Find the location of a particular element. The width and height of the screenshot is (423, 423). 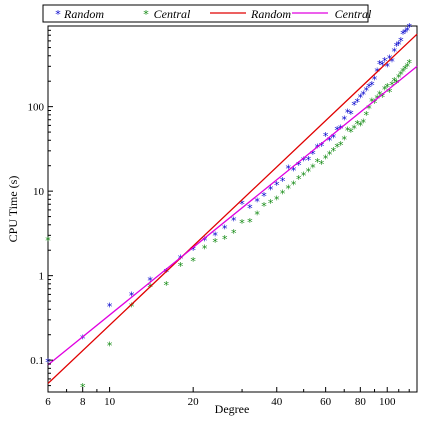

x-tick-label: 100 is located at coordinates (387, 402).